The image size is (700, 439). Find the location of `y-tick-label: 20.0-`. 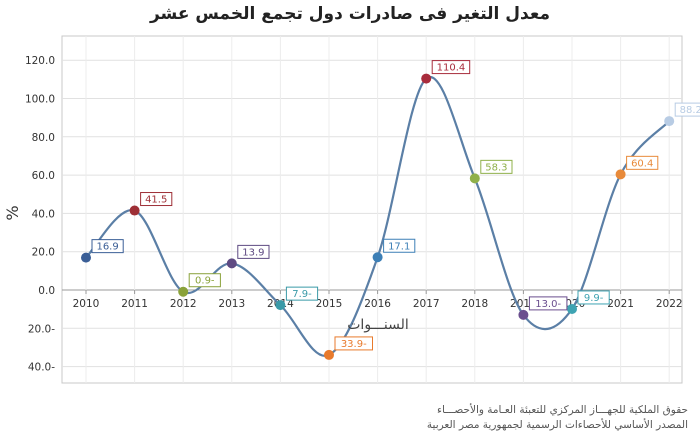

y-tick-label: 20.0- is located at coordinates (41, 329).